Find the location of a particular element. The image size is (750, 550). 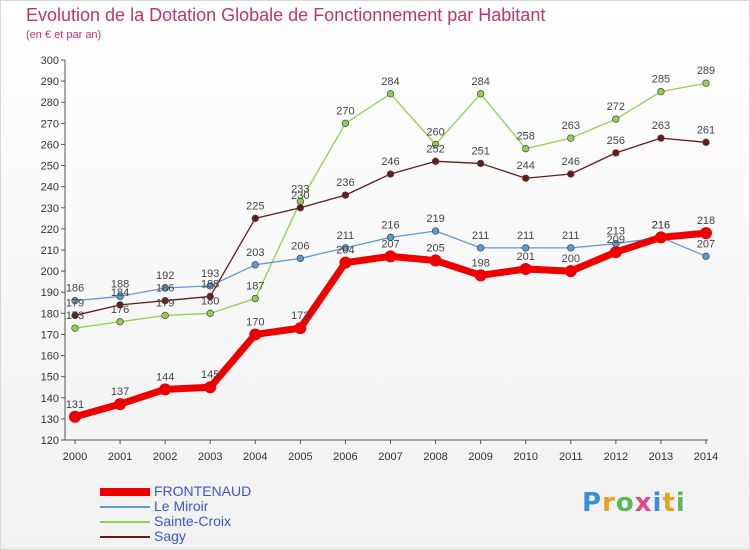

y-tick-label: 200 is located at coordinates (50, 272).